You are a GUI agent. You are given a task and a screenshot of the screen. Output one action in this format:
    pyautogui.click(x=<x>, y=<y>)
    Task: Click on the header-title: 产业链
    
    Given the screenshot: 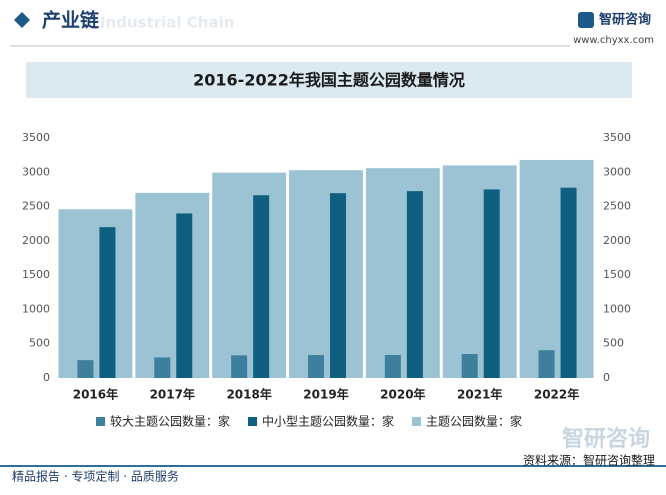 What is the action you would take?
    pyautogui.click(x=70, y=20)
    